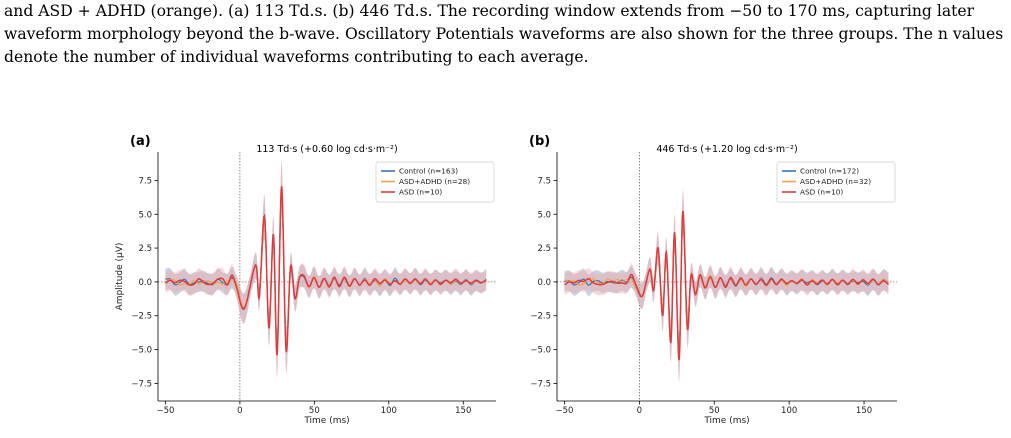 This screenshot has height=438, width=1011. What do you see at coordinates (120, 277) in the screenshot?
I see `y-axis-label: Amplitude (µV)` at bounding box center [120, 277].